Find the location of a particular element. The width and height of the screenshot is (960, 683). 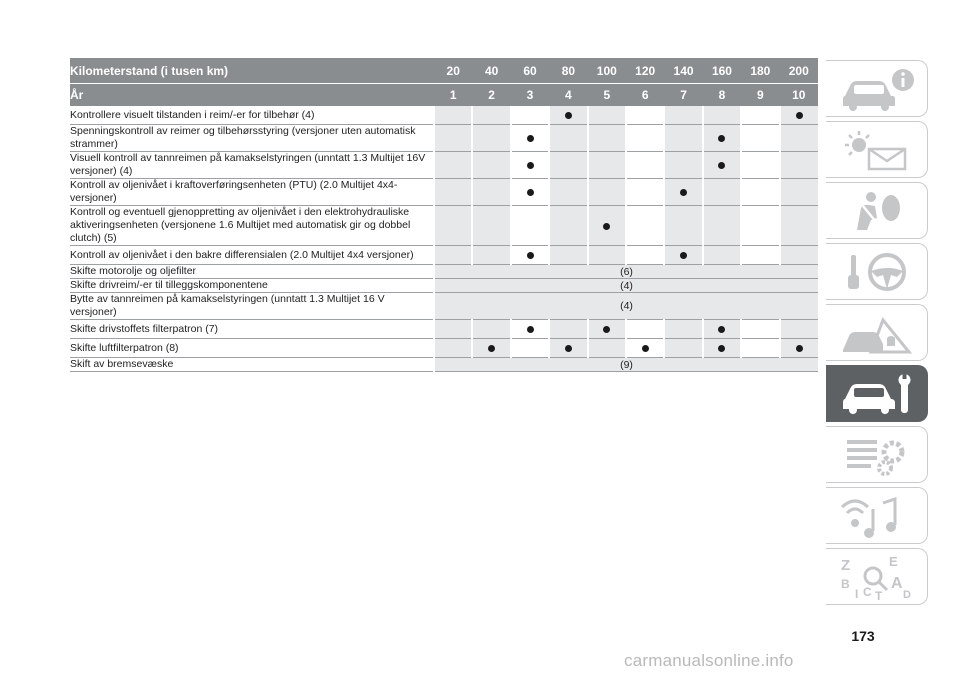

warning-light-message-icon is located at coordinates (875, 150).